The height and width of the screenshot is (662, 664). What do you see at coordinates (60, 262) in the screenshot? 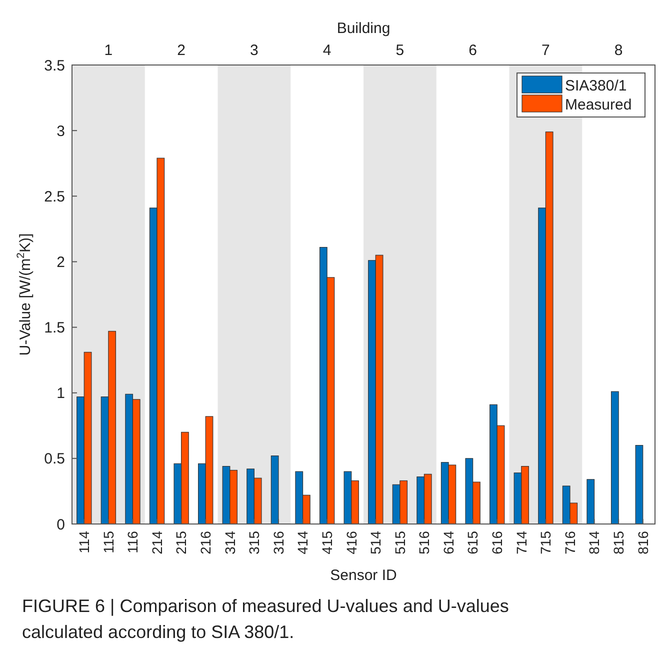
I see `y-tick-label: 2` at bounding box center [60, 262].